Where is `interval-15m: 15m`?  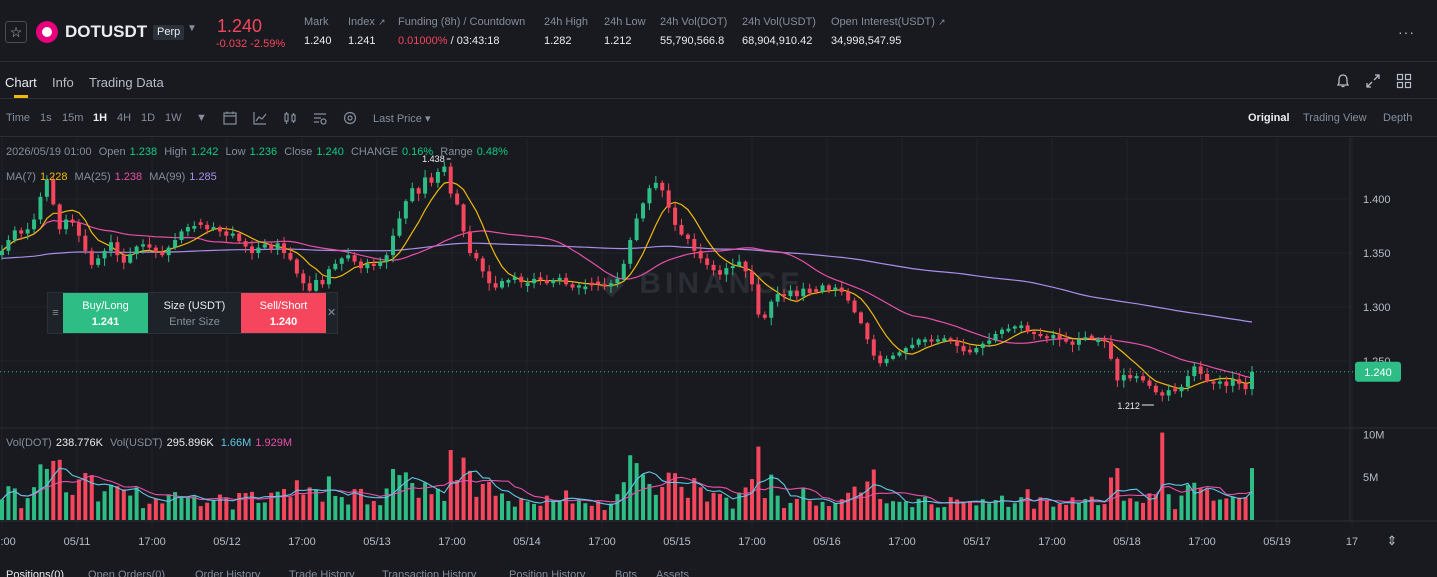 interval-15m: 15m is located at coordinates (73, 118).